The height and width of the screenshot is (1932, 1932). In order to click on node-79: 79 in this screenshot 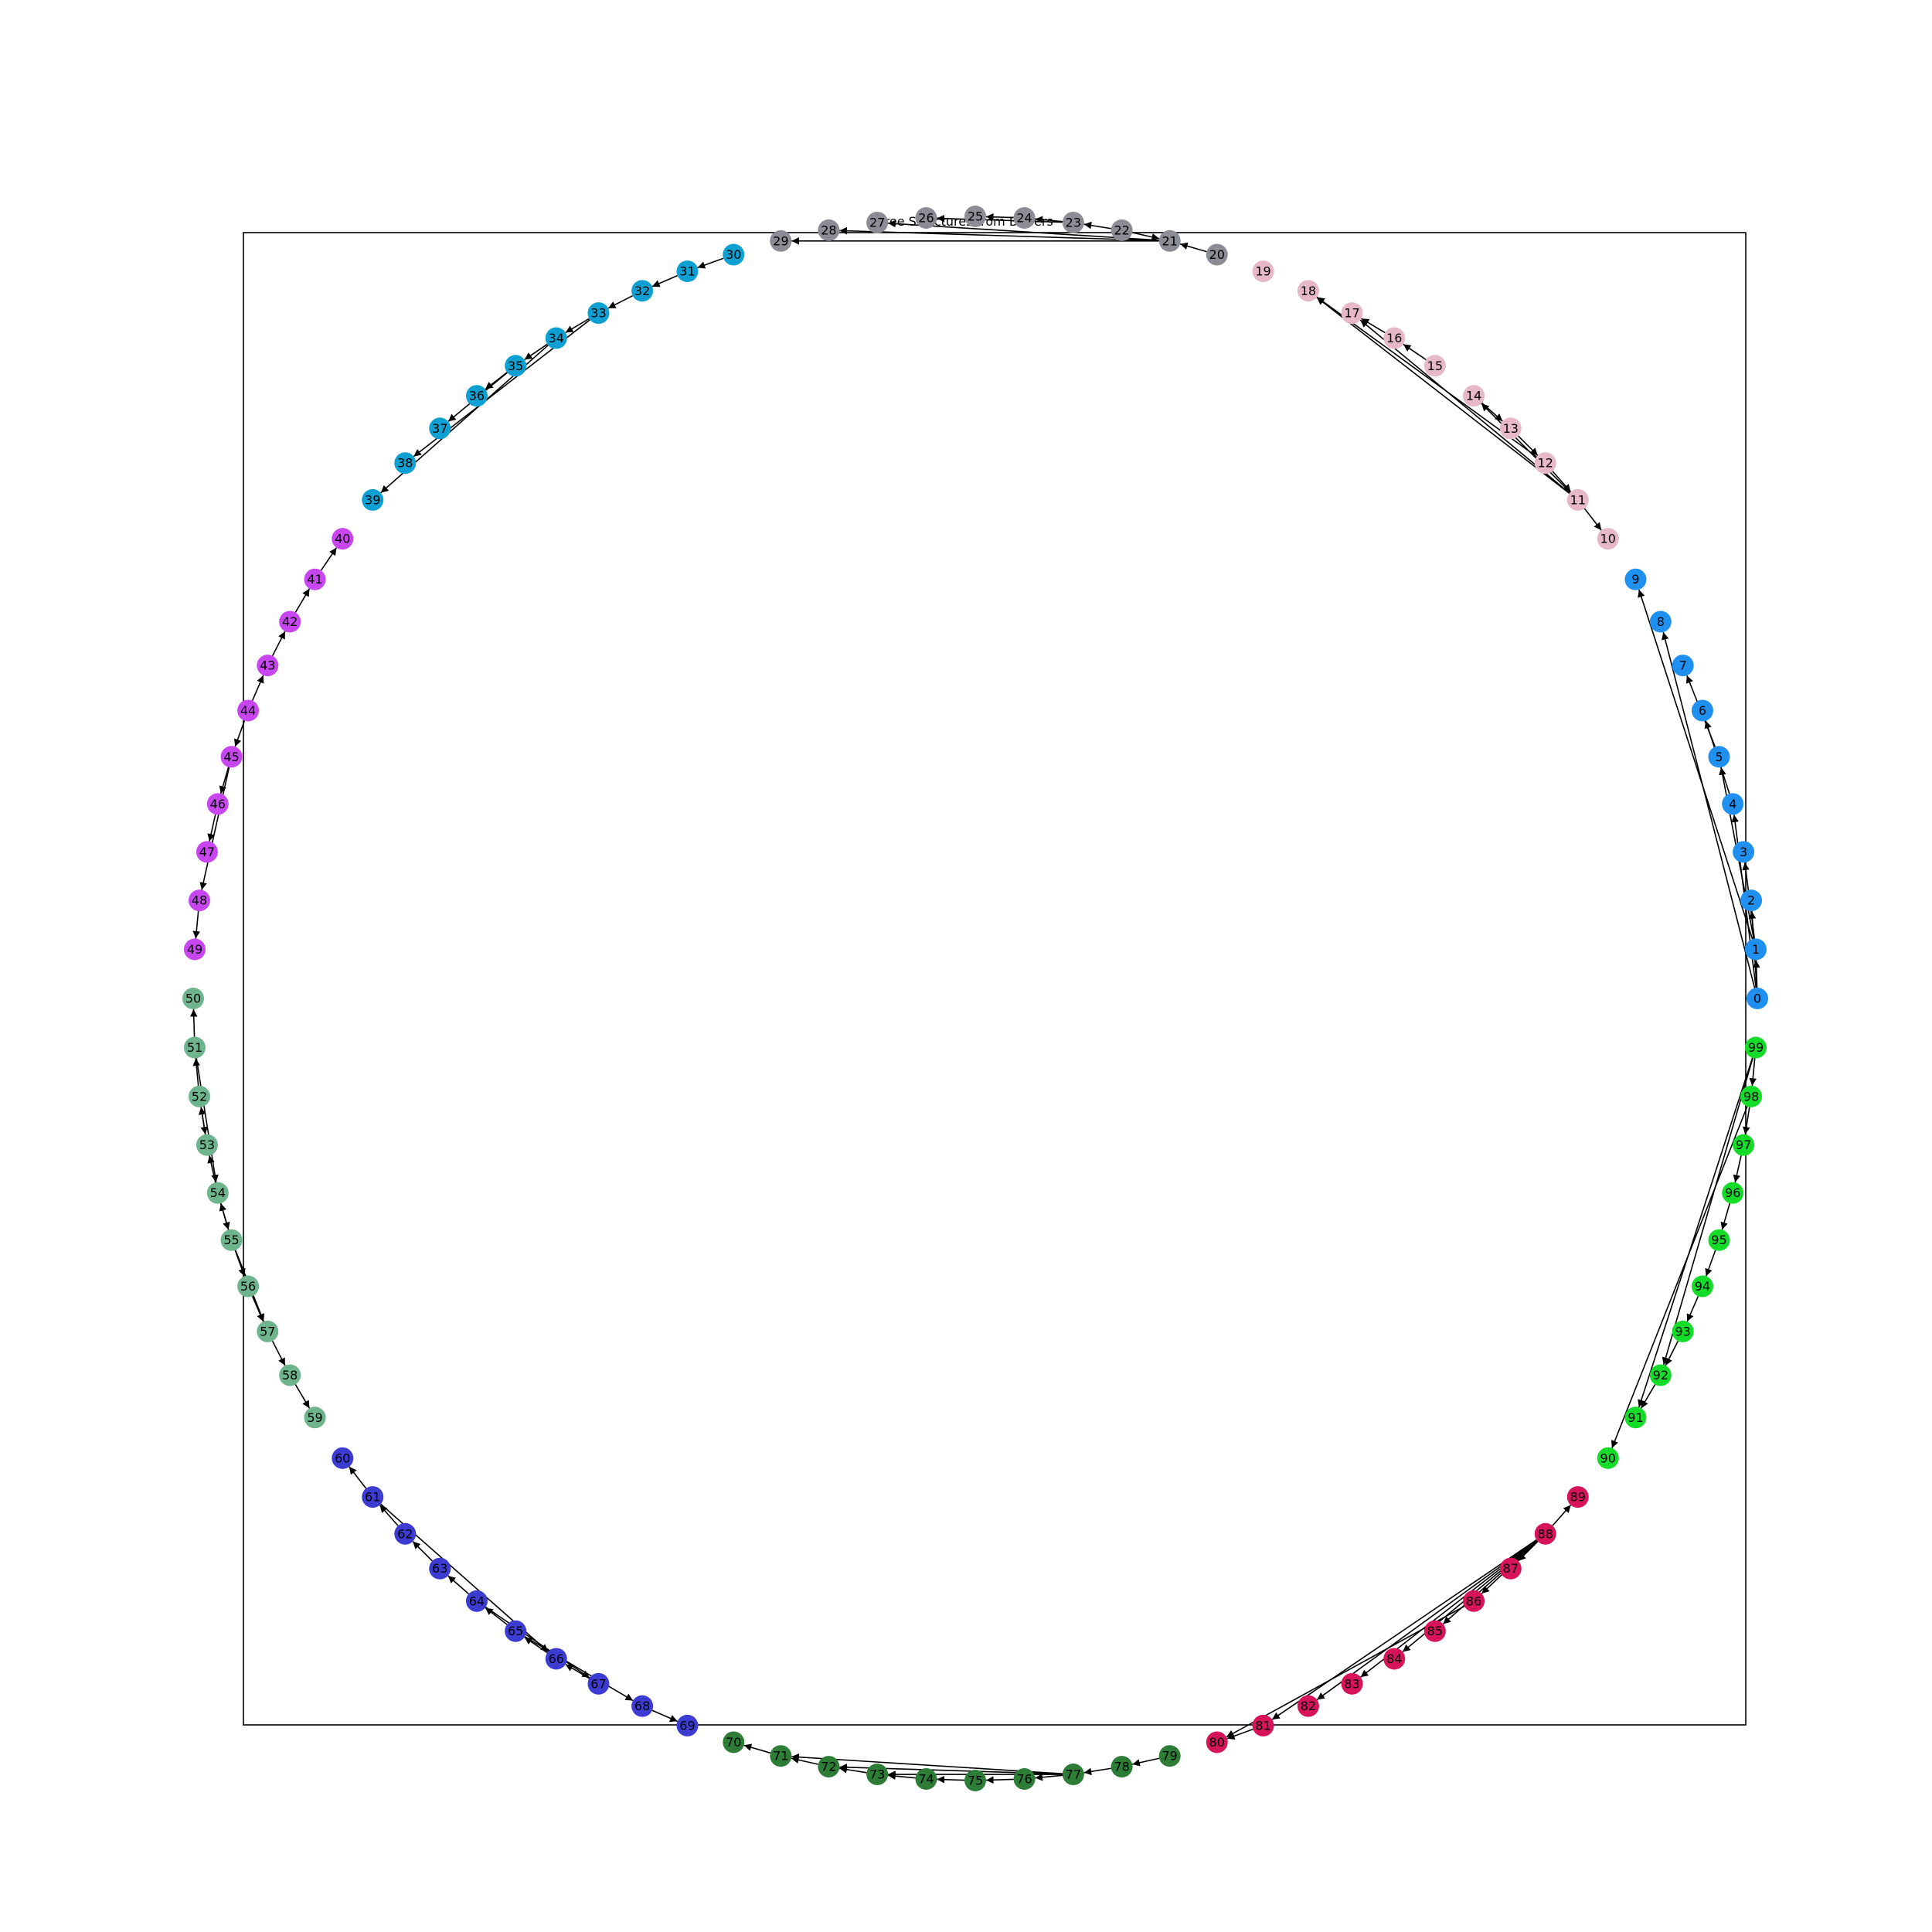, I will do `click(1170, 1756)`.